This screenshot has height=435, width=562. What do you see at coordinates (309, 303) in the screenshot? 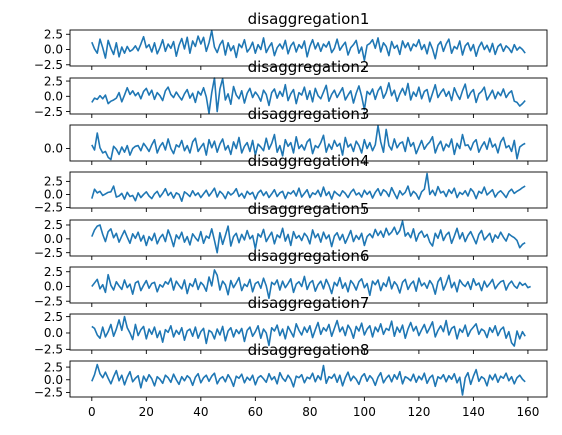
I see `subplot-title: disaggregation7` at bounding box center [309, 303].